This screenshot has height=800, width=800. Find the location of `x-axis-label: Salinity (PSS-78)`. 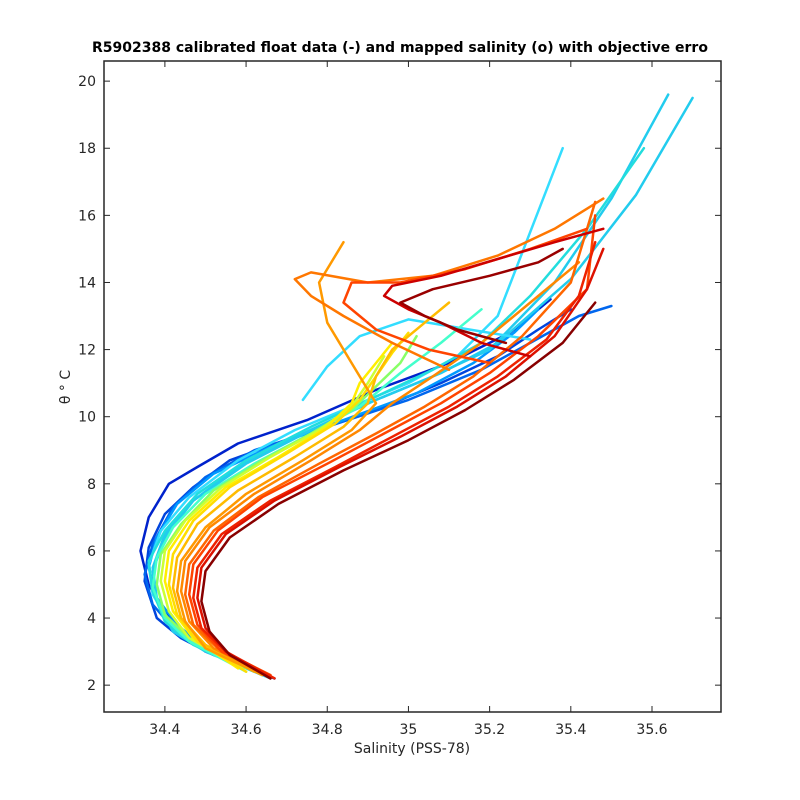

x-axis-label: Salinity (PSS-78) is located at coordinates (412, 749).